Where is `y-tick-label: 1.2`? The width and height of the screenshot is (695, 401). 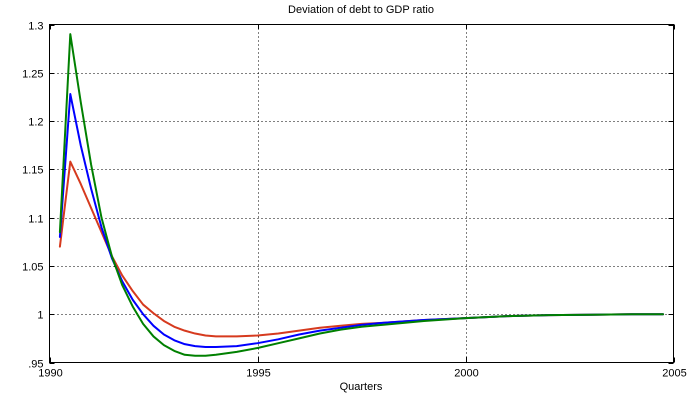
y-tick-label: 1.2 is located at coordinates (35, 123).